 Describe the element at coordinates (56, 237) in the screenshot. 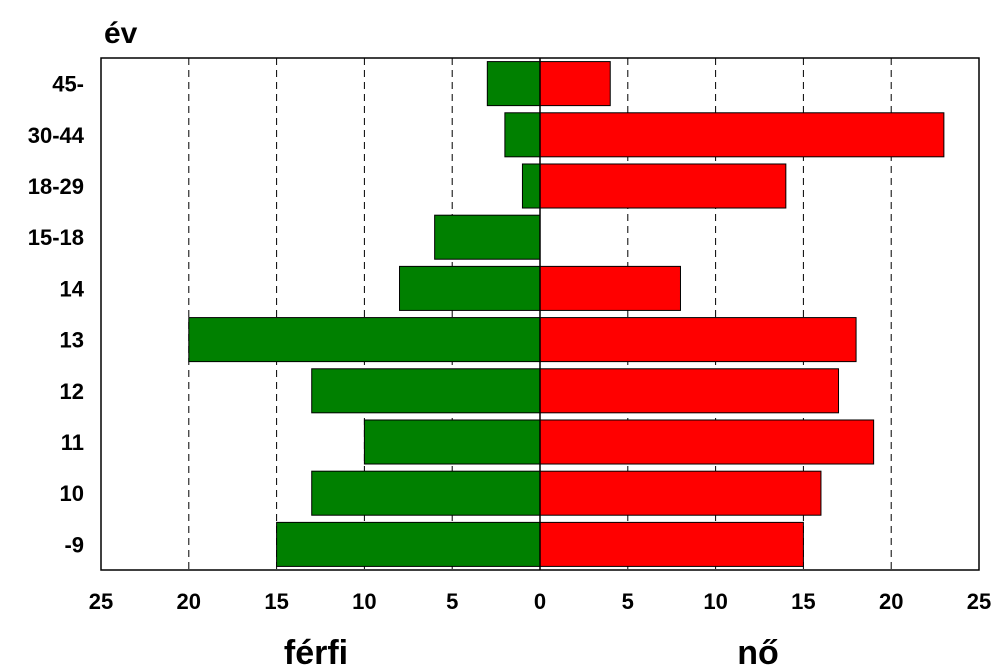

I see `category-label-15-18: 15-18` at that location.